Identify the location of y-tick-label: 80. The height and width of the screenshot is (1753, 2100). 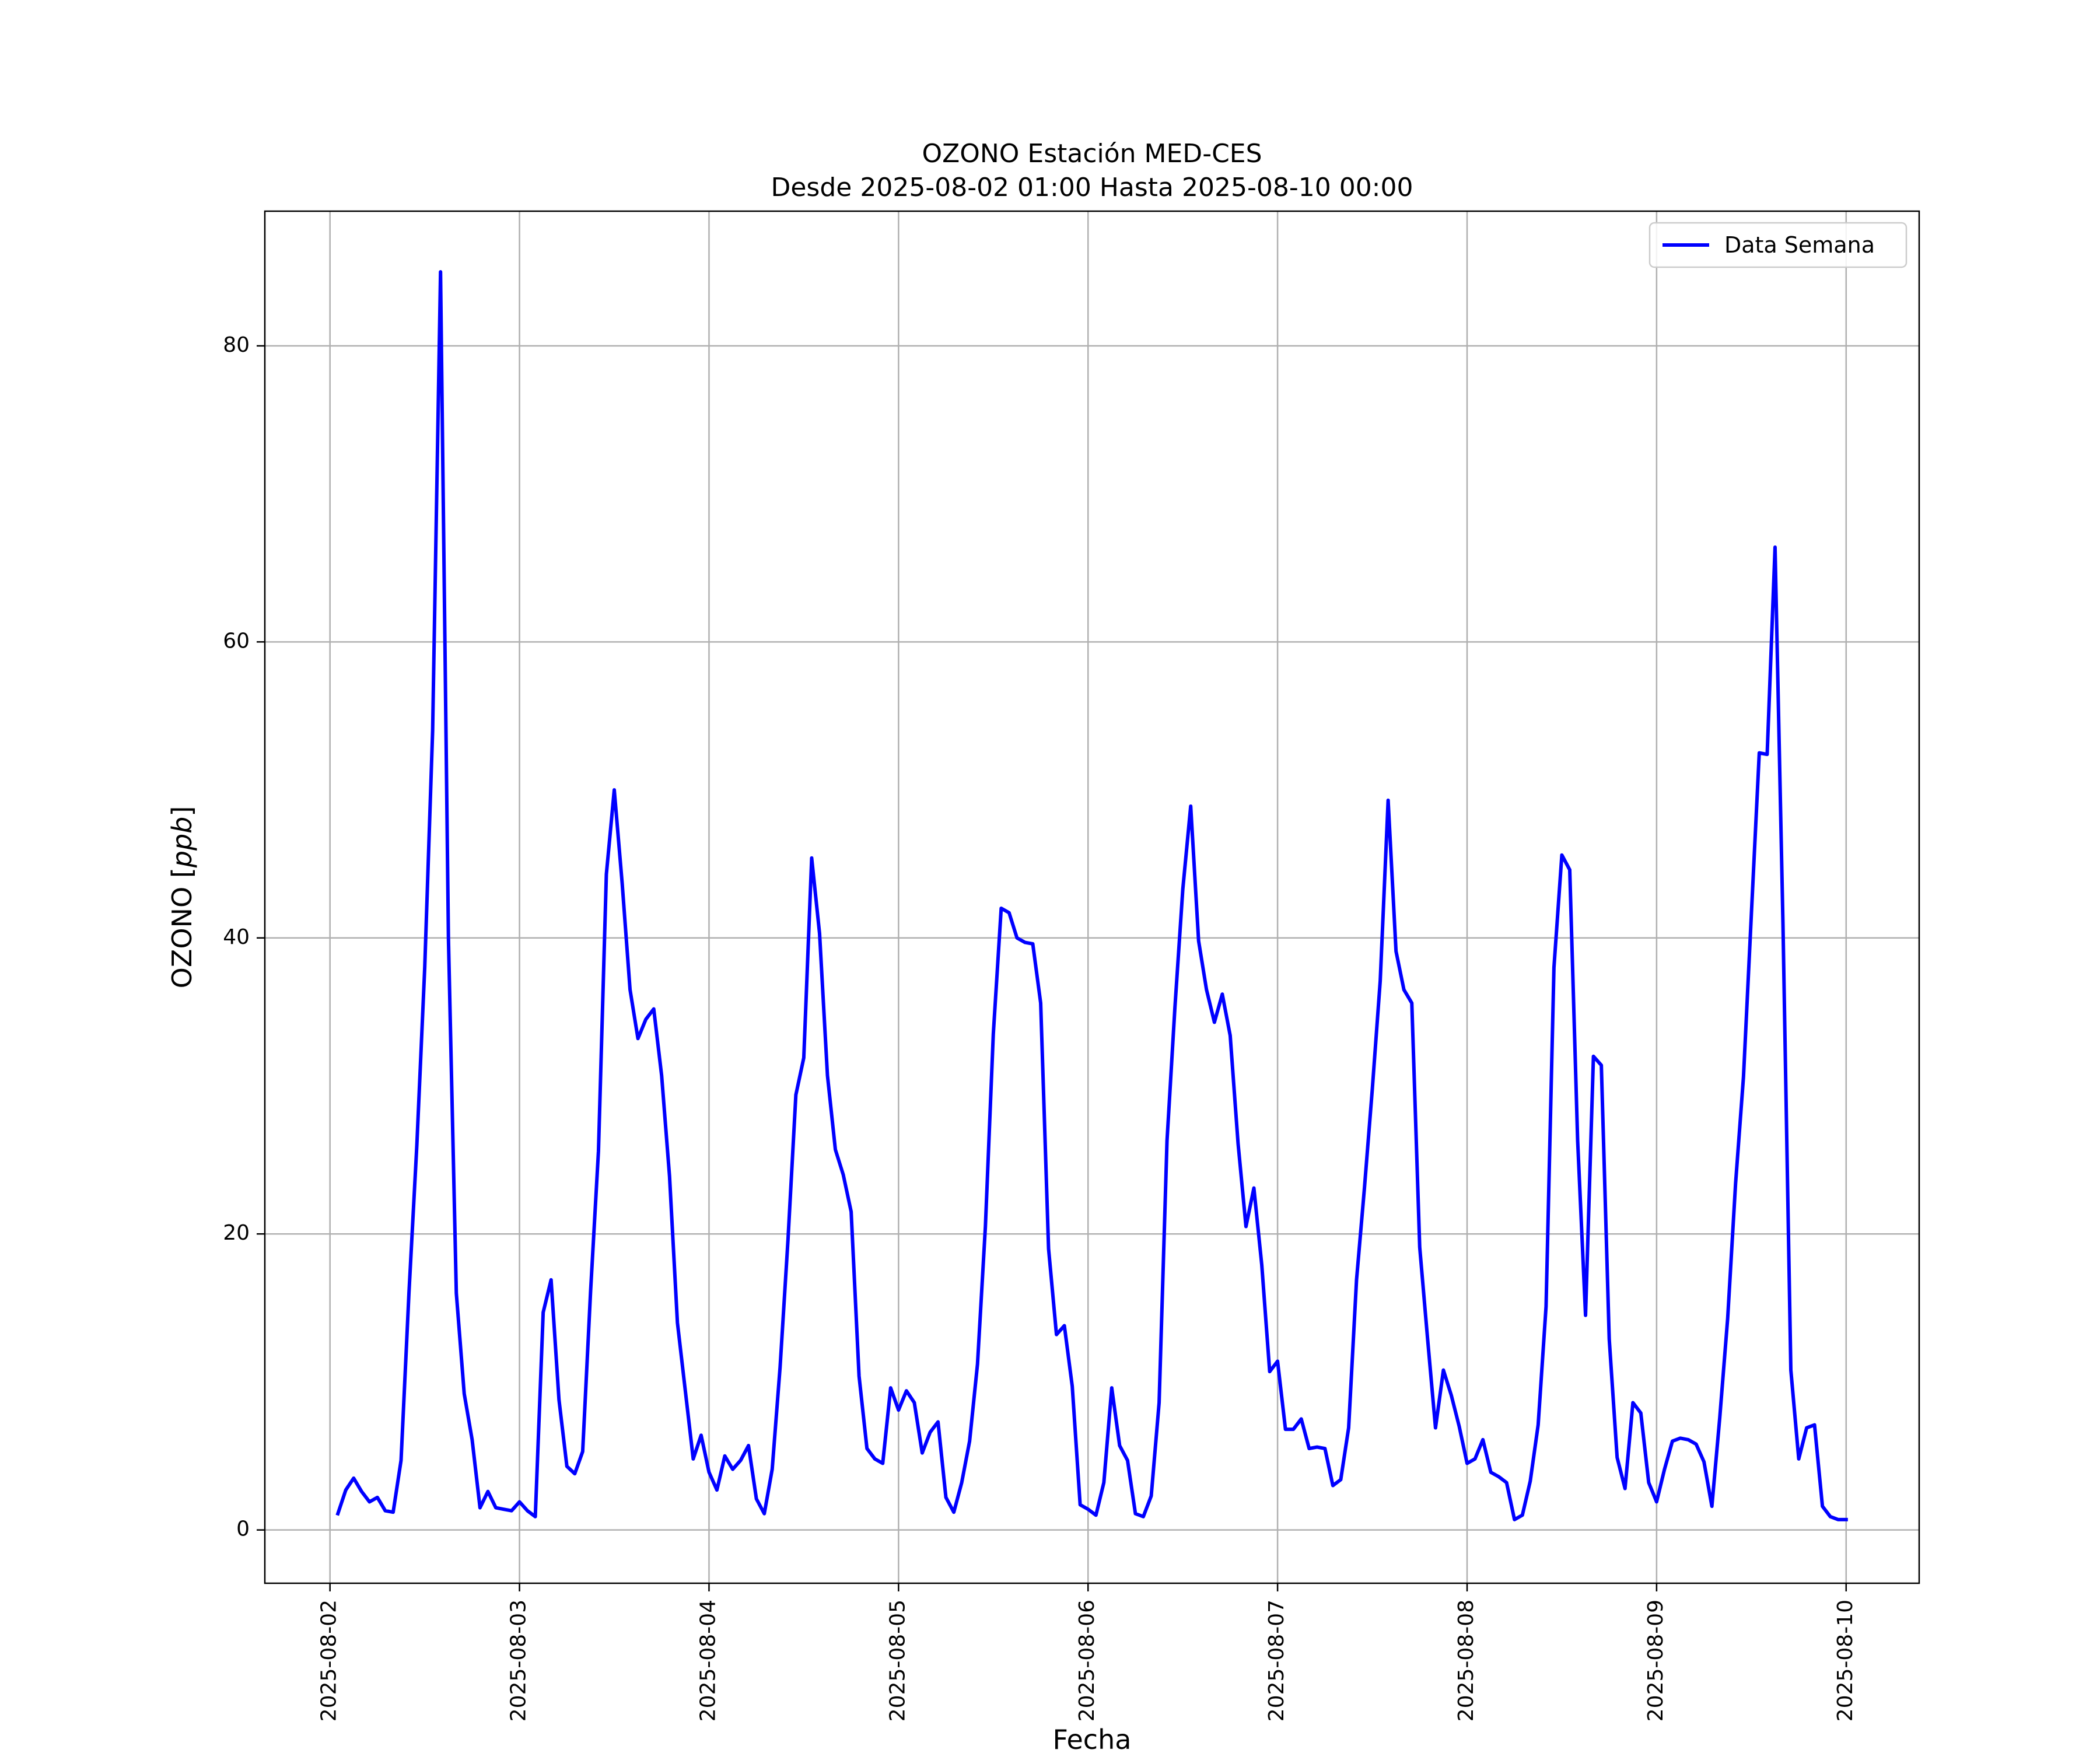
(236, 345).